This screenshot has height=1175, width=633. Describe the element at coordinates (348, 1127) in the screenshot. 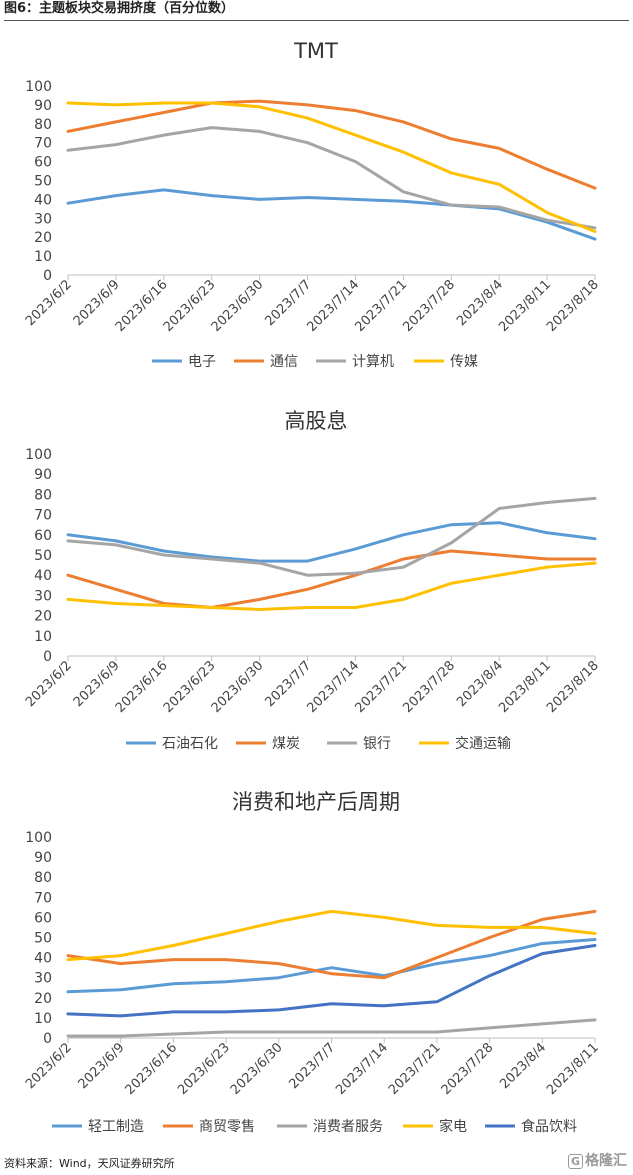

I see `legend-label: 消费者服务` at that location.